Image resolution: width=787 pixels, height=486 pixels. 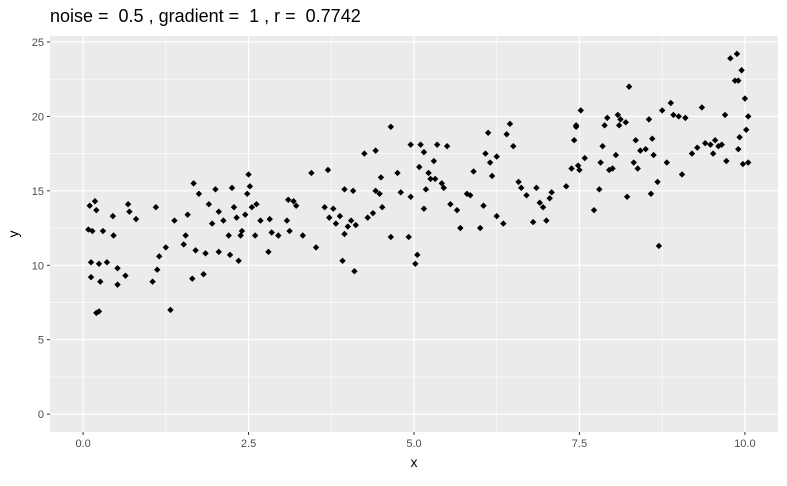 I want to click on y-axis-title: y, so click(x=13, y=234).